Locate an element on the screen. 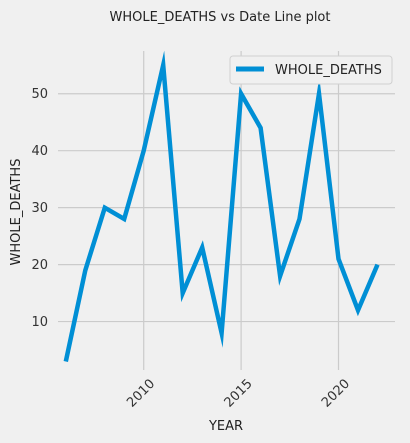  y-tick-label: 40 is located at coordinates (39, 151).